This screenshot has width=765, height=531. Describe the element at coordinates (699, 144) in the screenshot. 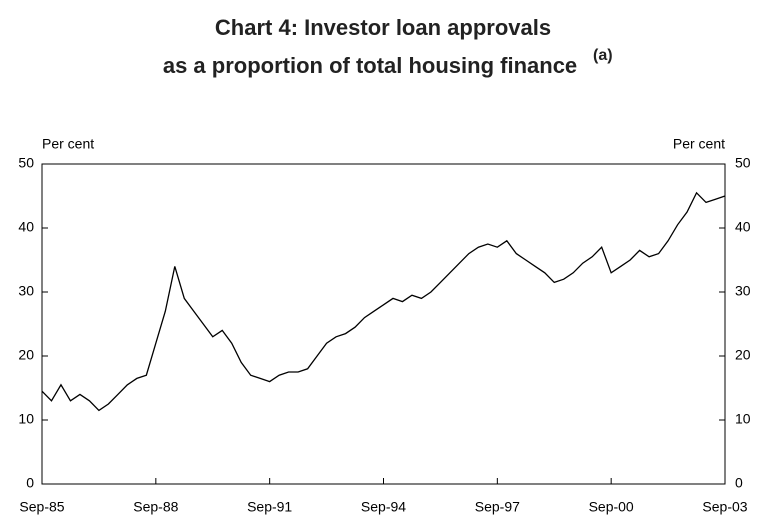

I see `y2-axis-label: Per cent` at that location.